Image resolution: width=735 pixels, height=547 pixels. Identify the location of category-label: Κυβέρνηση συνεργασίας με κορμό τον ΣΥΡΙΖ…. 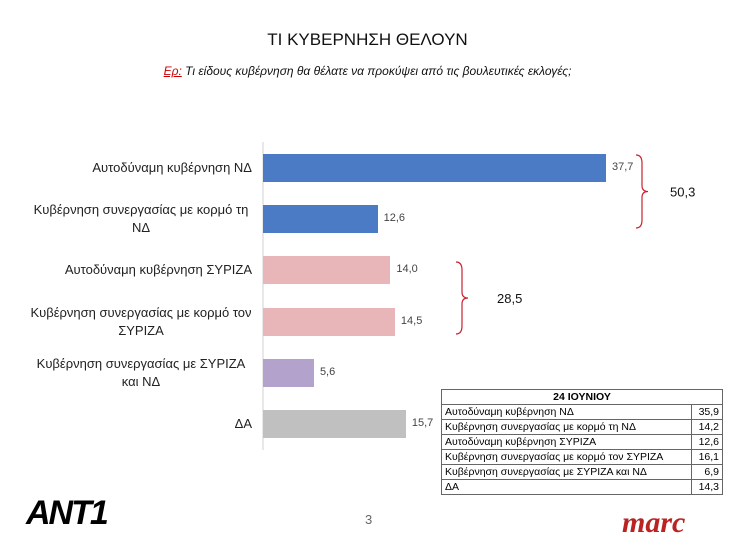
(141, 321).